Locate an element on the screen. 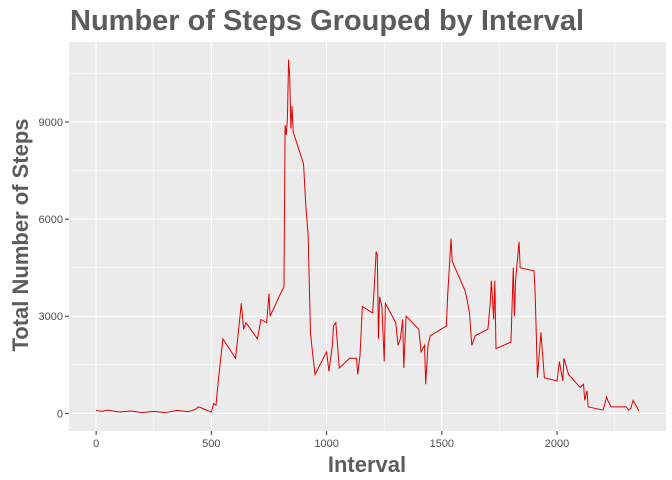  y-tick-label: 9000 is located at coordinates (51, 123).